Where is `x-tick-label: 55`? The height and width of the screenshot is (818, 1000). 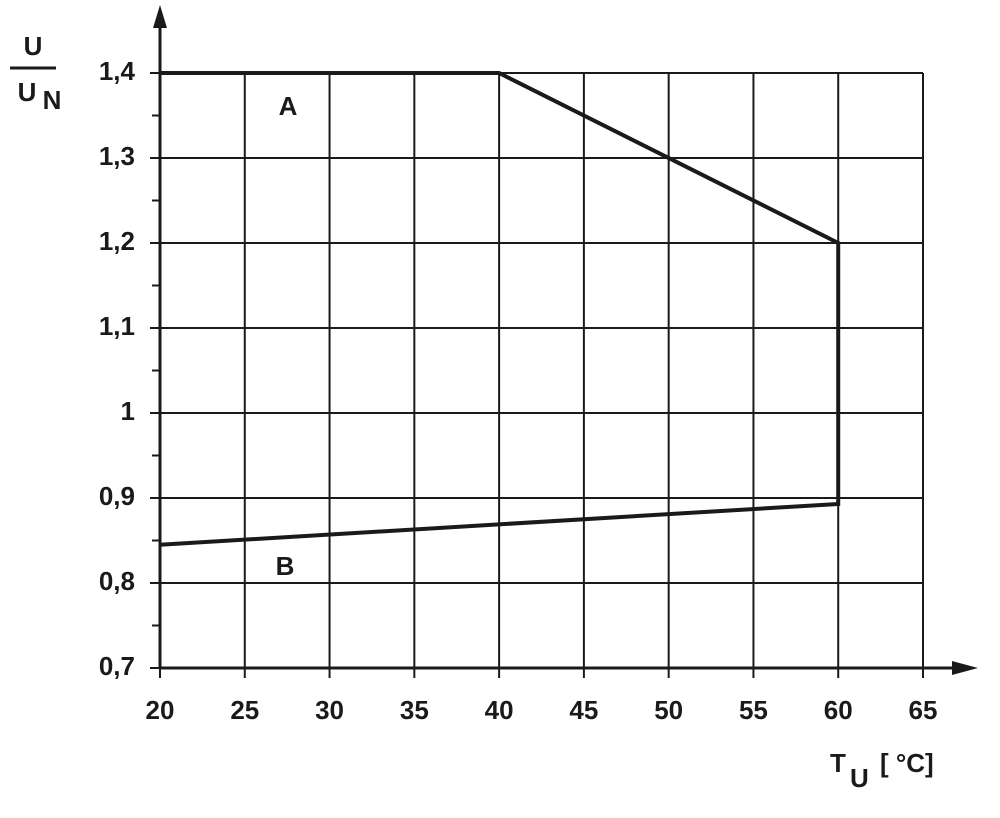 x-tick-label: 55 is located at coordinates (753, 710).